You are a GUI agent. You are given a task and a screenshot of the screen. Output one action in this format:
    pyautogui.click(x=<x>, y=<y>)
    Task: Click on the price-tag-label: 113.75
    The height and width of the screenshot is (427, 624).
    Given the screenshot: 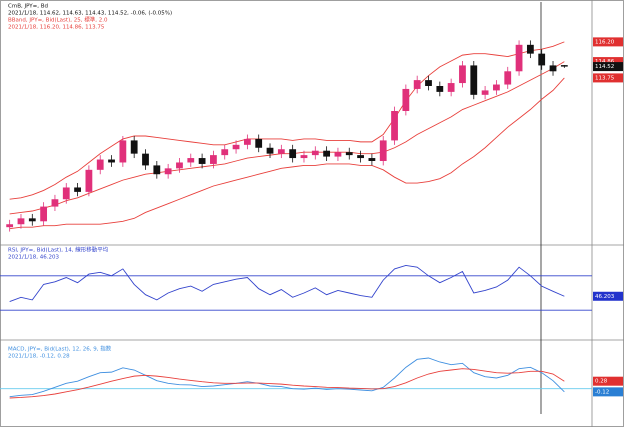 What is the action you would take?
    pyautogui.click(x=605, y=78)
    